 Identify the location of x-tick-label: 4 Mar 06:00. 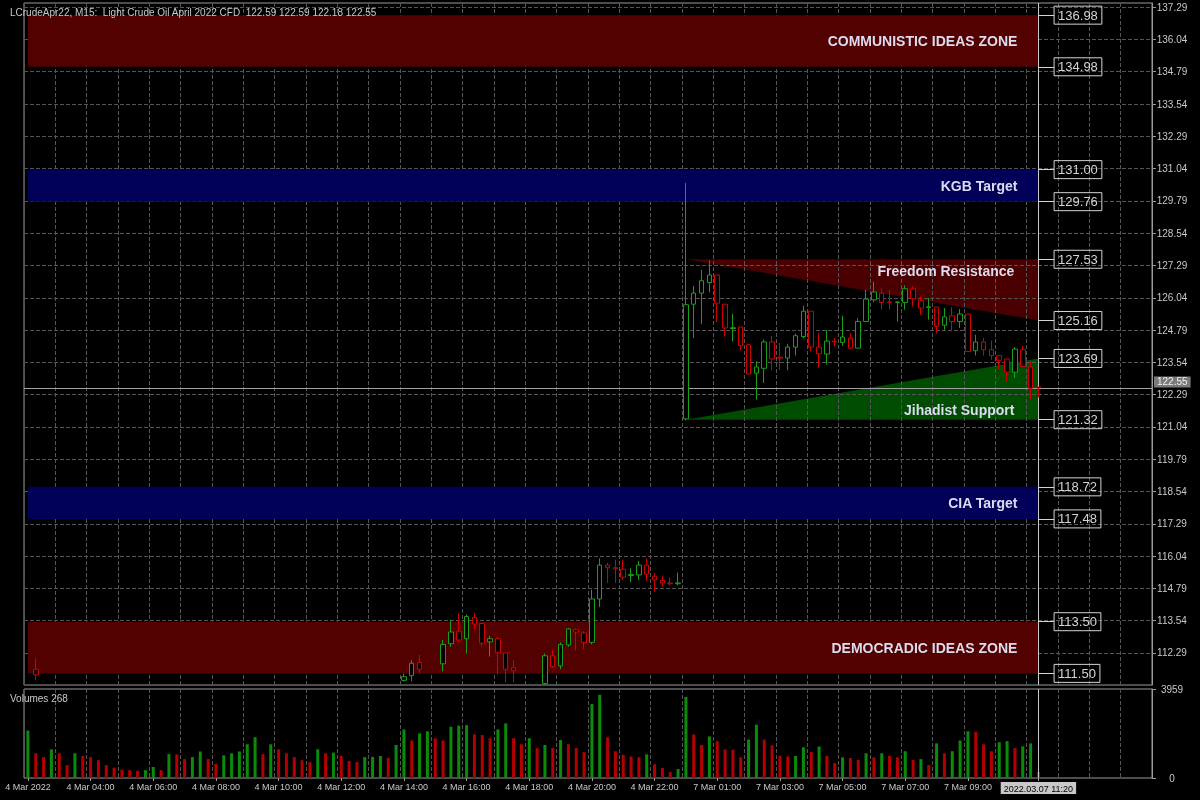
(153, 786).